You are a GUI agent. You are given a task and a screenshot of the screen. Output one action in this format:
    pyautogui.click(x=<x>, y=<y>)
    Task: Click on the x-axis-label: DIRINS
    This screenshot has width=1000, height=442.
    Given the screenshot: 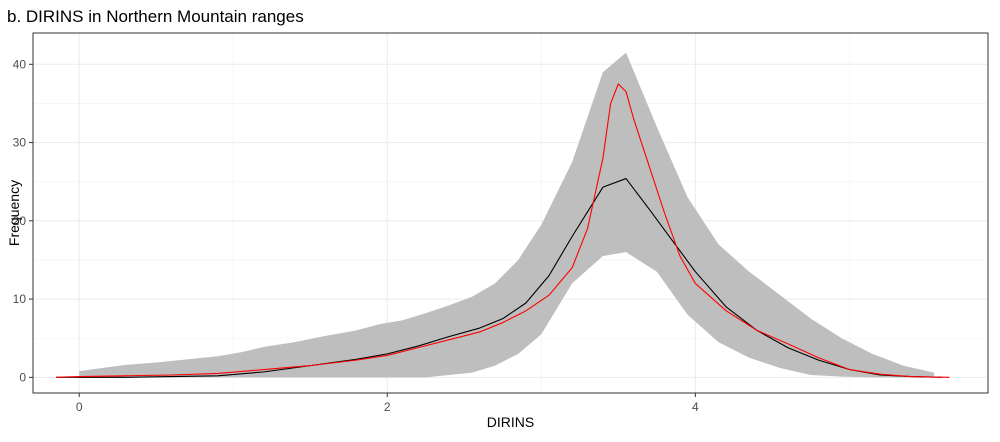 What is the action you would take?
    pyautogui.click(x=510, y=422)
    